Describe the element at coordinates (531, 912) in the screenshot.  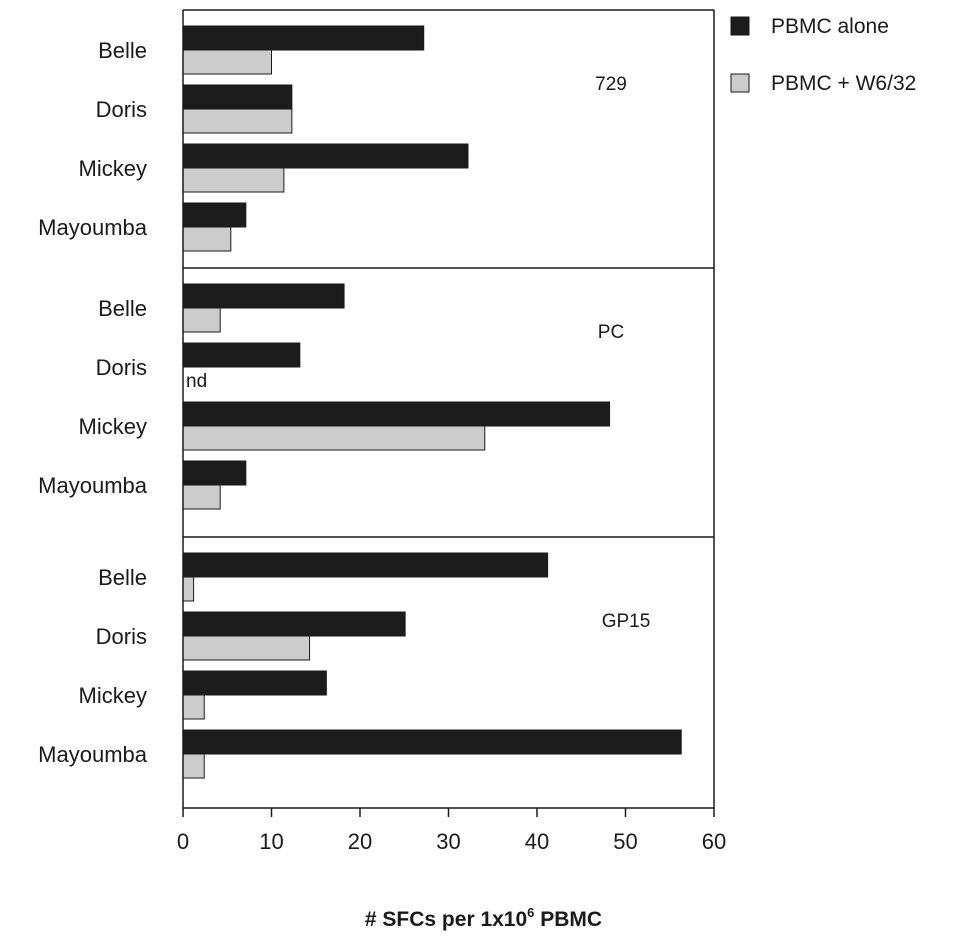
I see `x-axis-title-superscript: 6` at that location.